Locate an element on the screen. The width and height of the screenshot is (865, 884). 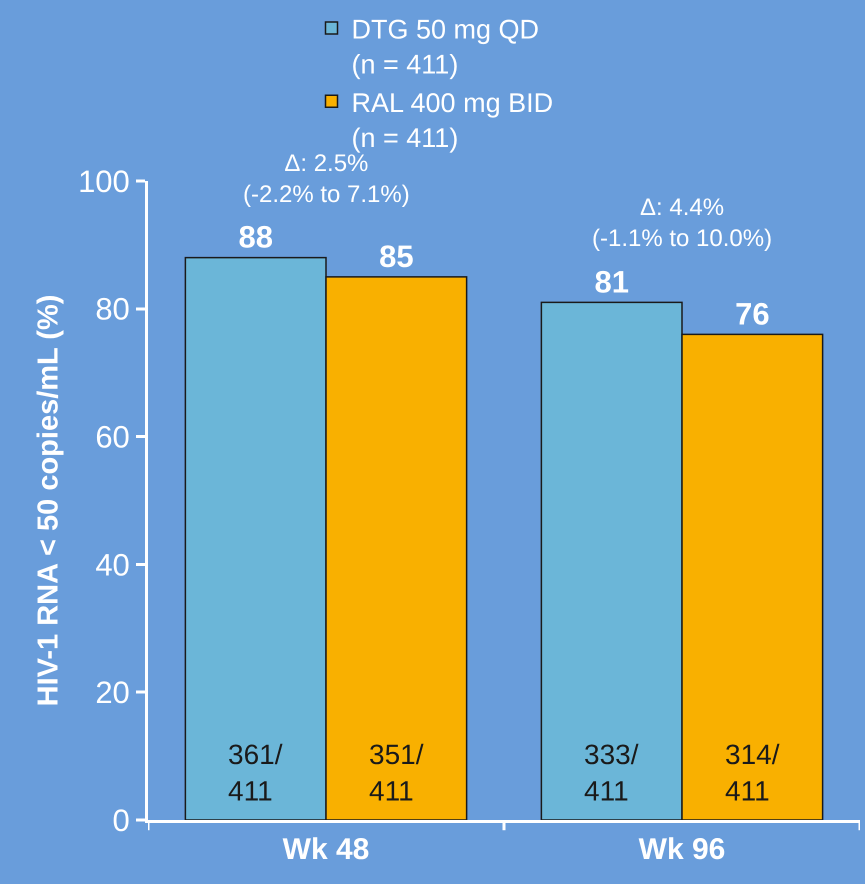
y-axis-title: HIV-1 RNA < 50 copies/mL (%) is located at coordinates (48, 500).